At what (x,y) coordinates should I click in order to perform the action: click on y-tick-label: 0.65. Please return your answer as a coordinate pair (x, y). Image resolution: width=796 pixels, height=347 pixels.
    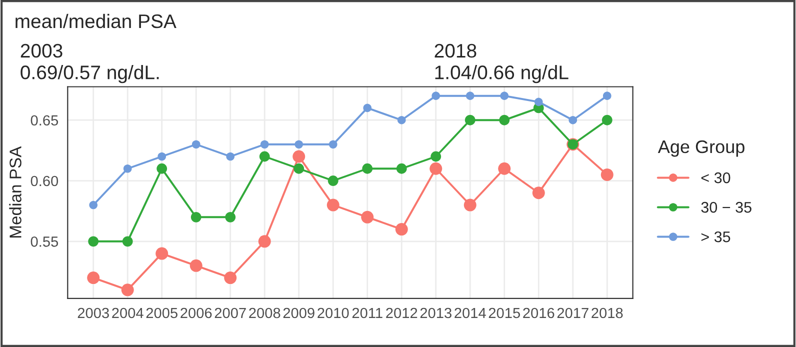
    Looking at the image, I should click on (44, 120).